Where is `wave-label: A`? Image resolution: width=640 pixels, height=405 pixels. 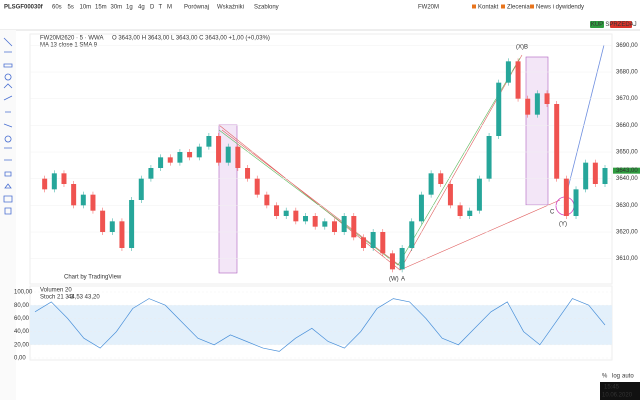 wave-label: A is located at coordinates (403, 280).